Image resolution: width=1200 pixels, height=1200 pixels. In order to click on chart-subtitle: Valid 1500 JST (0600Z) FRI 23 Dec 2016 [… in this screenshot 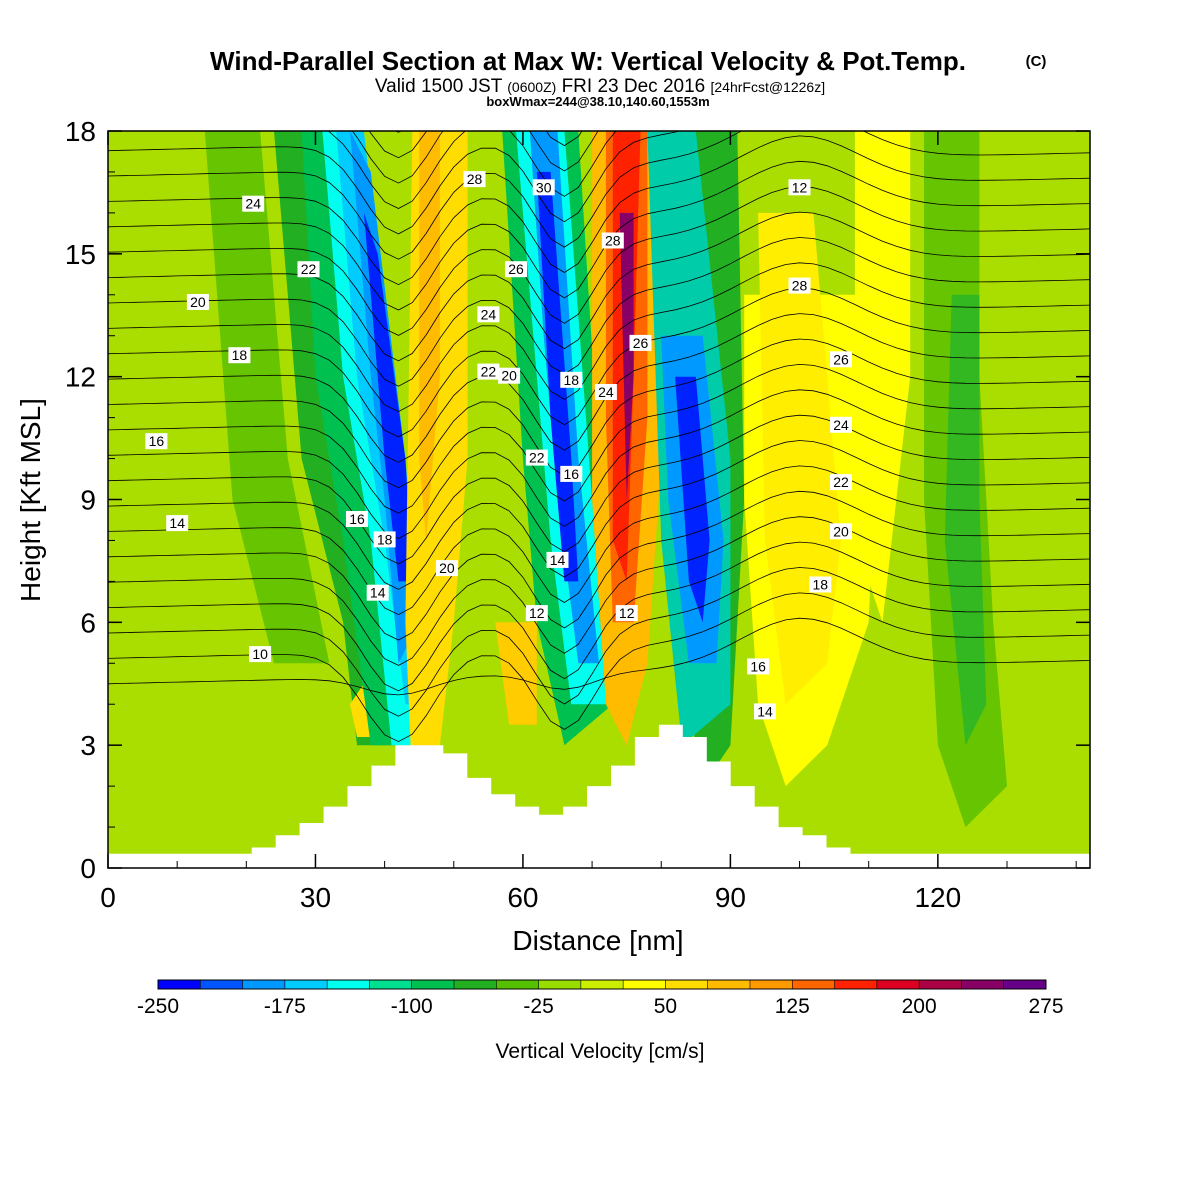, I will do `click(600, 86)`.